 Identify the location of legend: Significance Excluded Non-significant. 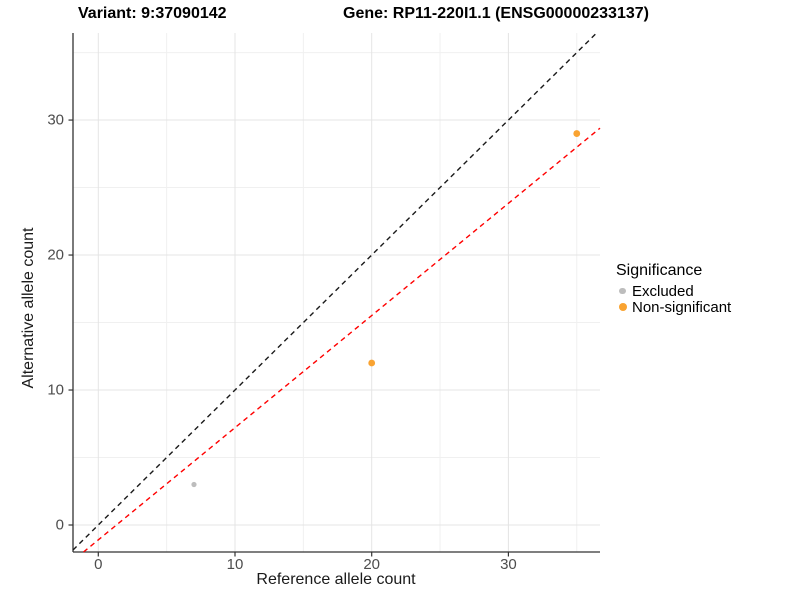
(674, 289).